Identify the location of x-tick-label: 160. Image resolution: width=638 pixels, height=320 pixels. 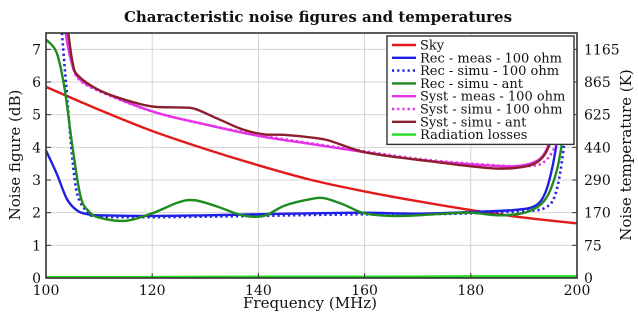
(364, 291).